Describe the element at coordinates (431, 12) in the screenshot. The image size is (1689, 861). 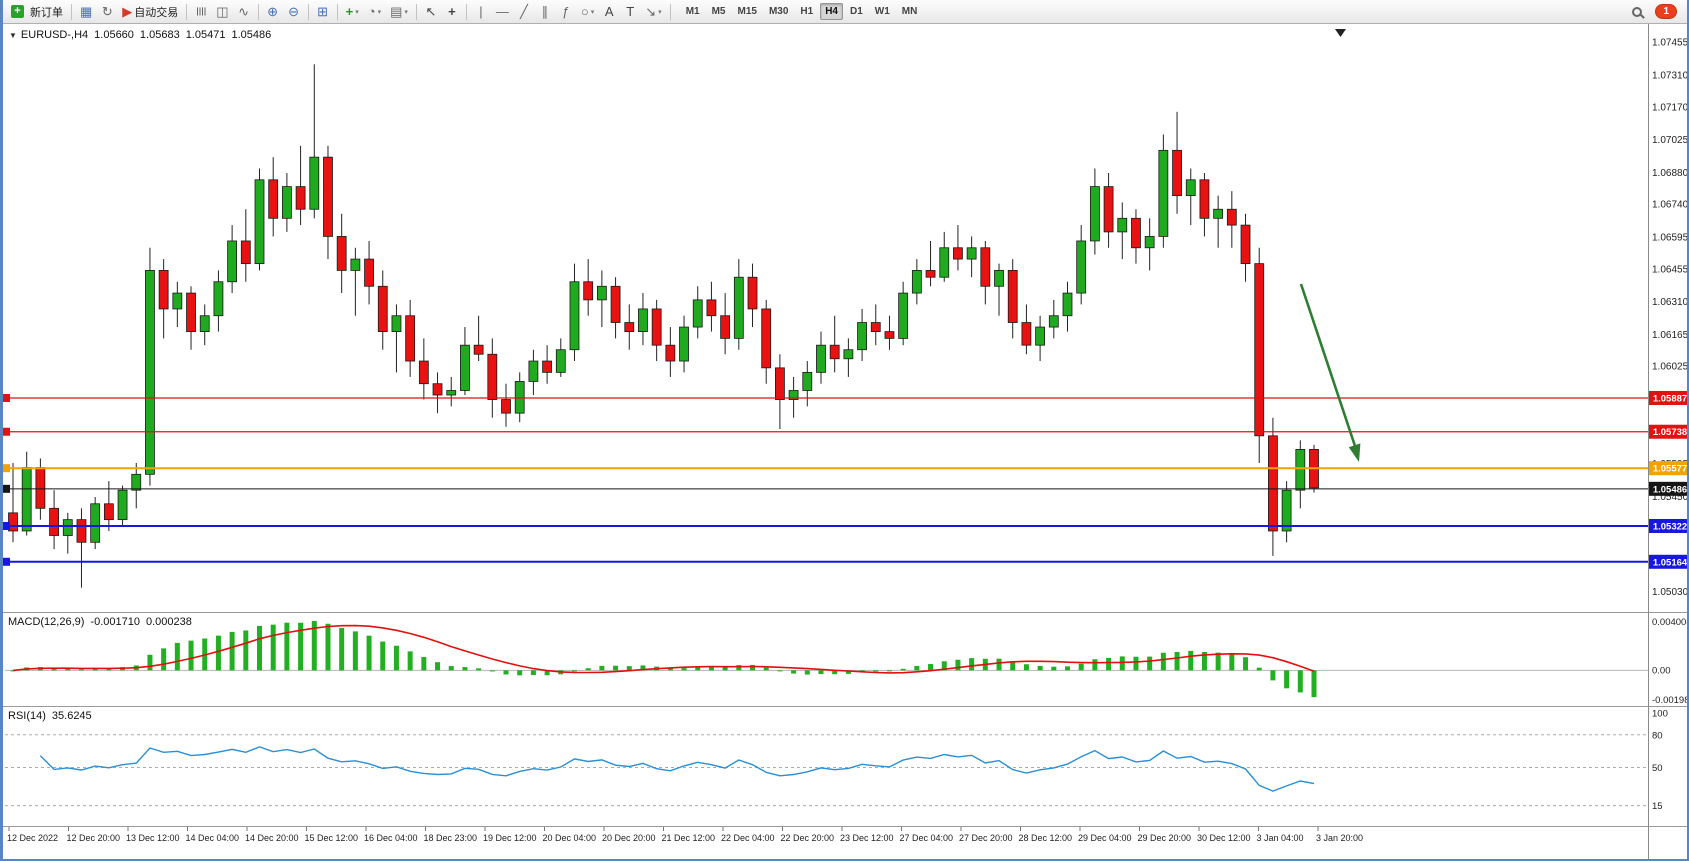
I see `cursor-button: ↖` at that location.